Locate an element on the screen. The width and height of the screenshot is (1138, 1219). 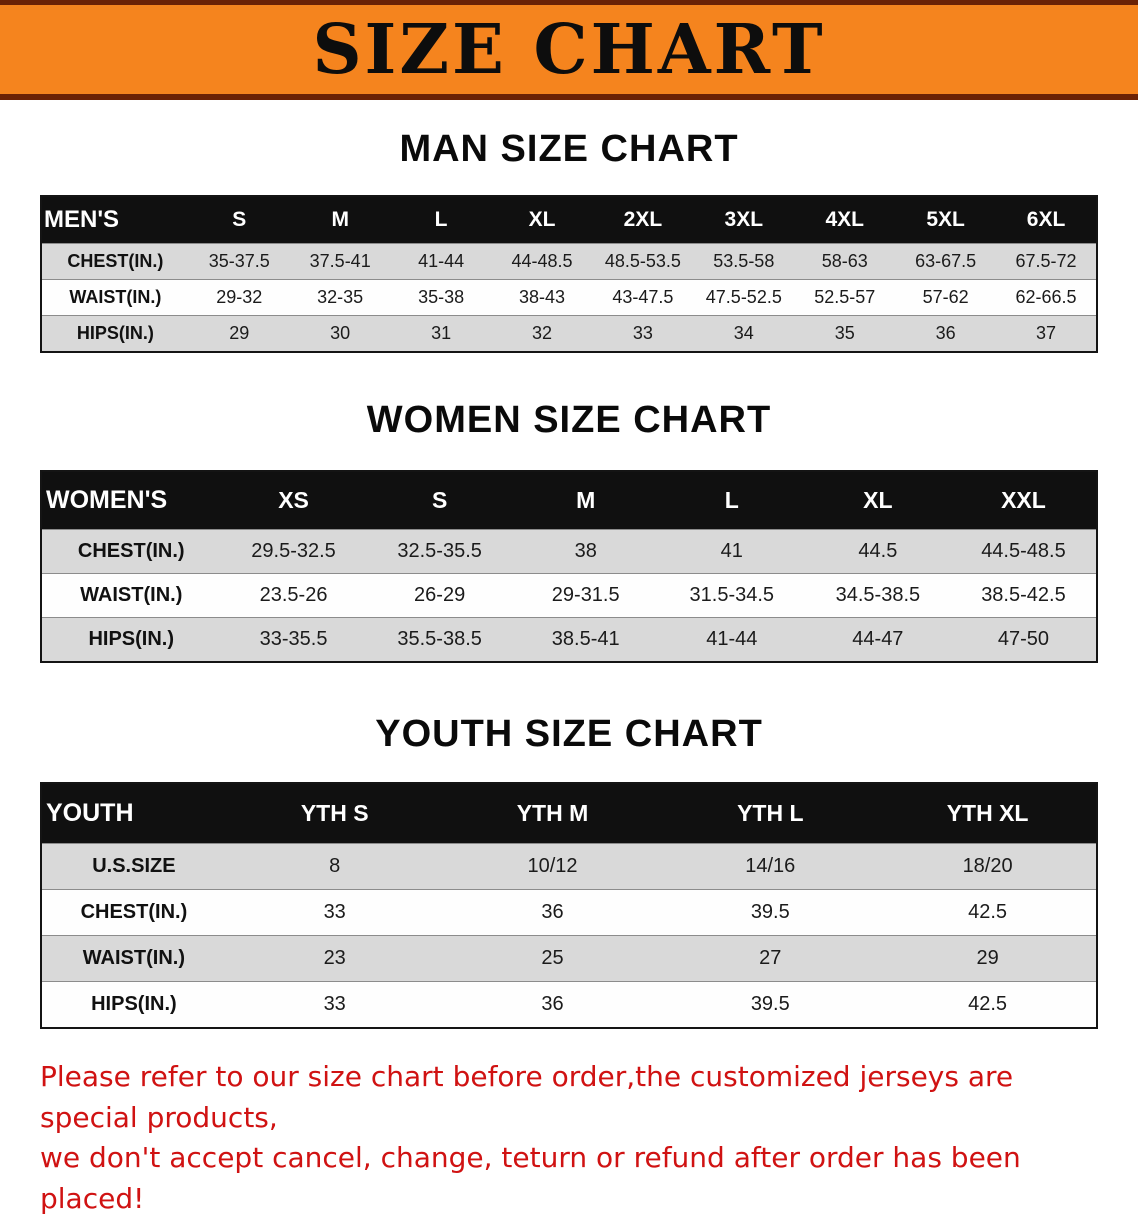
table-group-label: YOUTH is located at coordinates (133, 813).